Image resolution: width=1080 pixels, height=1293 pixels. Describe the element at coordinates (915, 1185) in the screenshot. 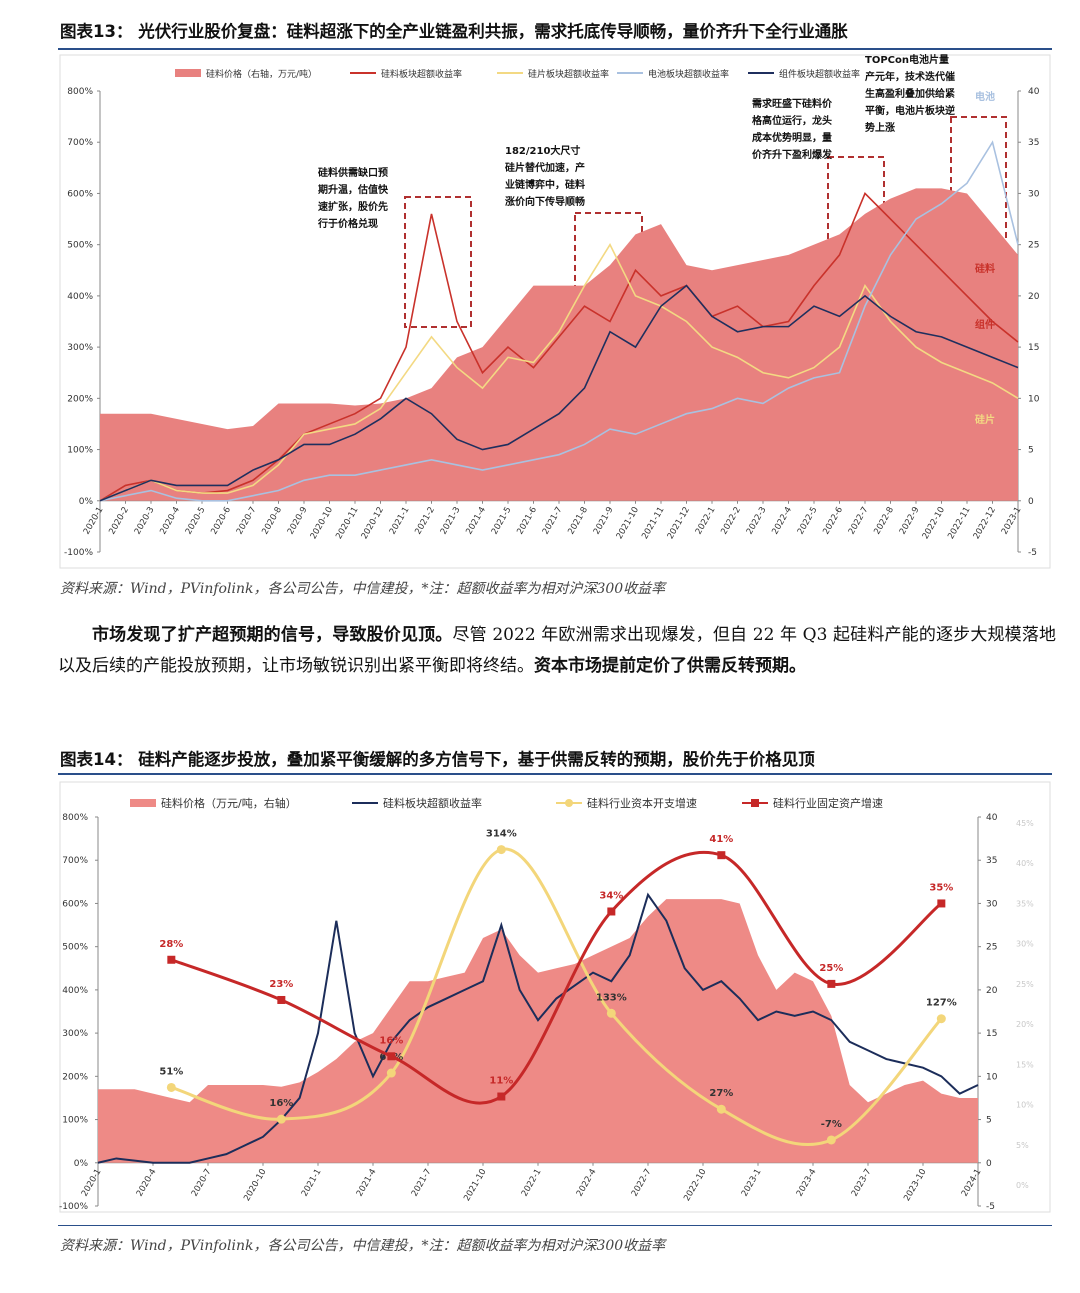

I see `x-tick-label: 2023-10` at that location.